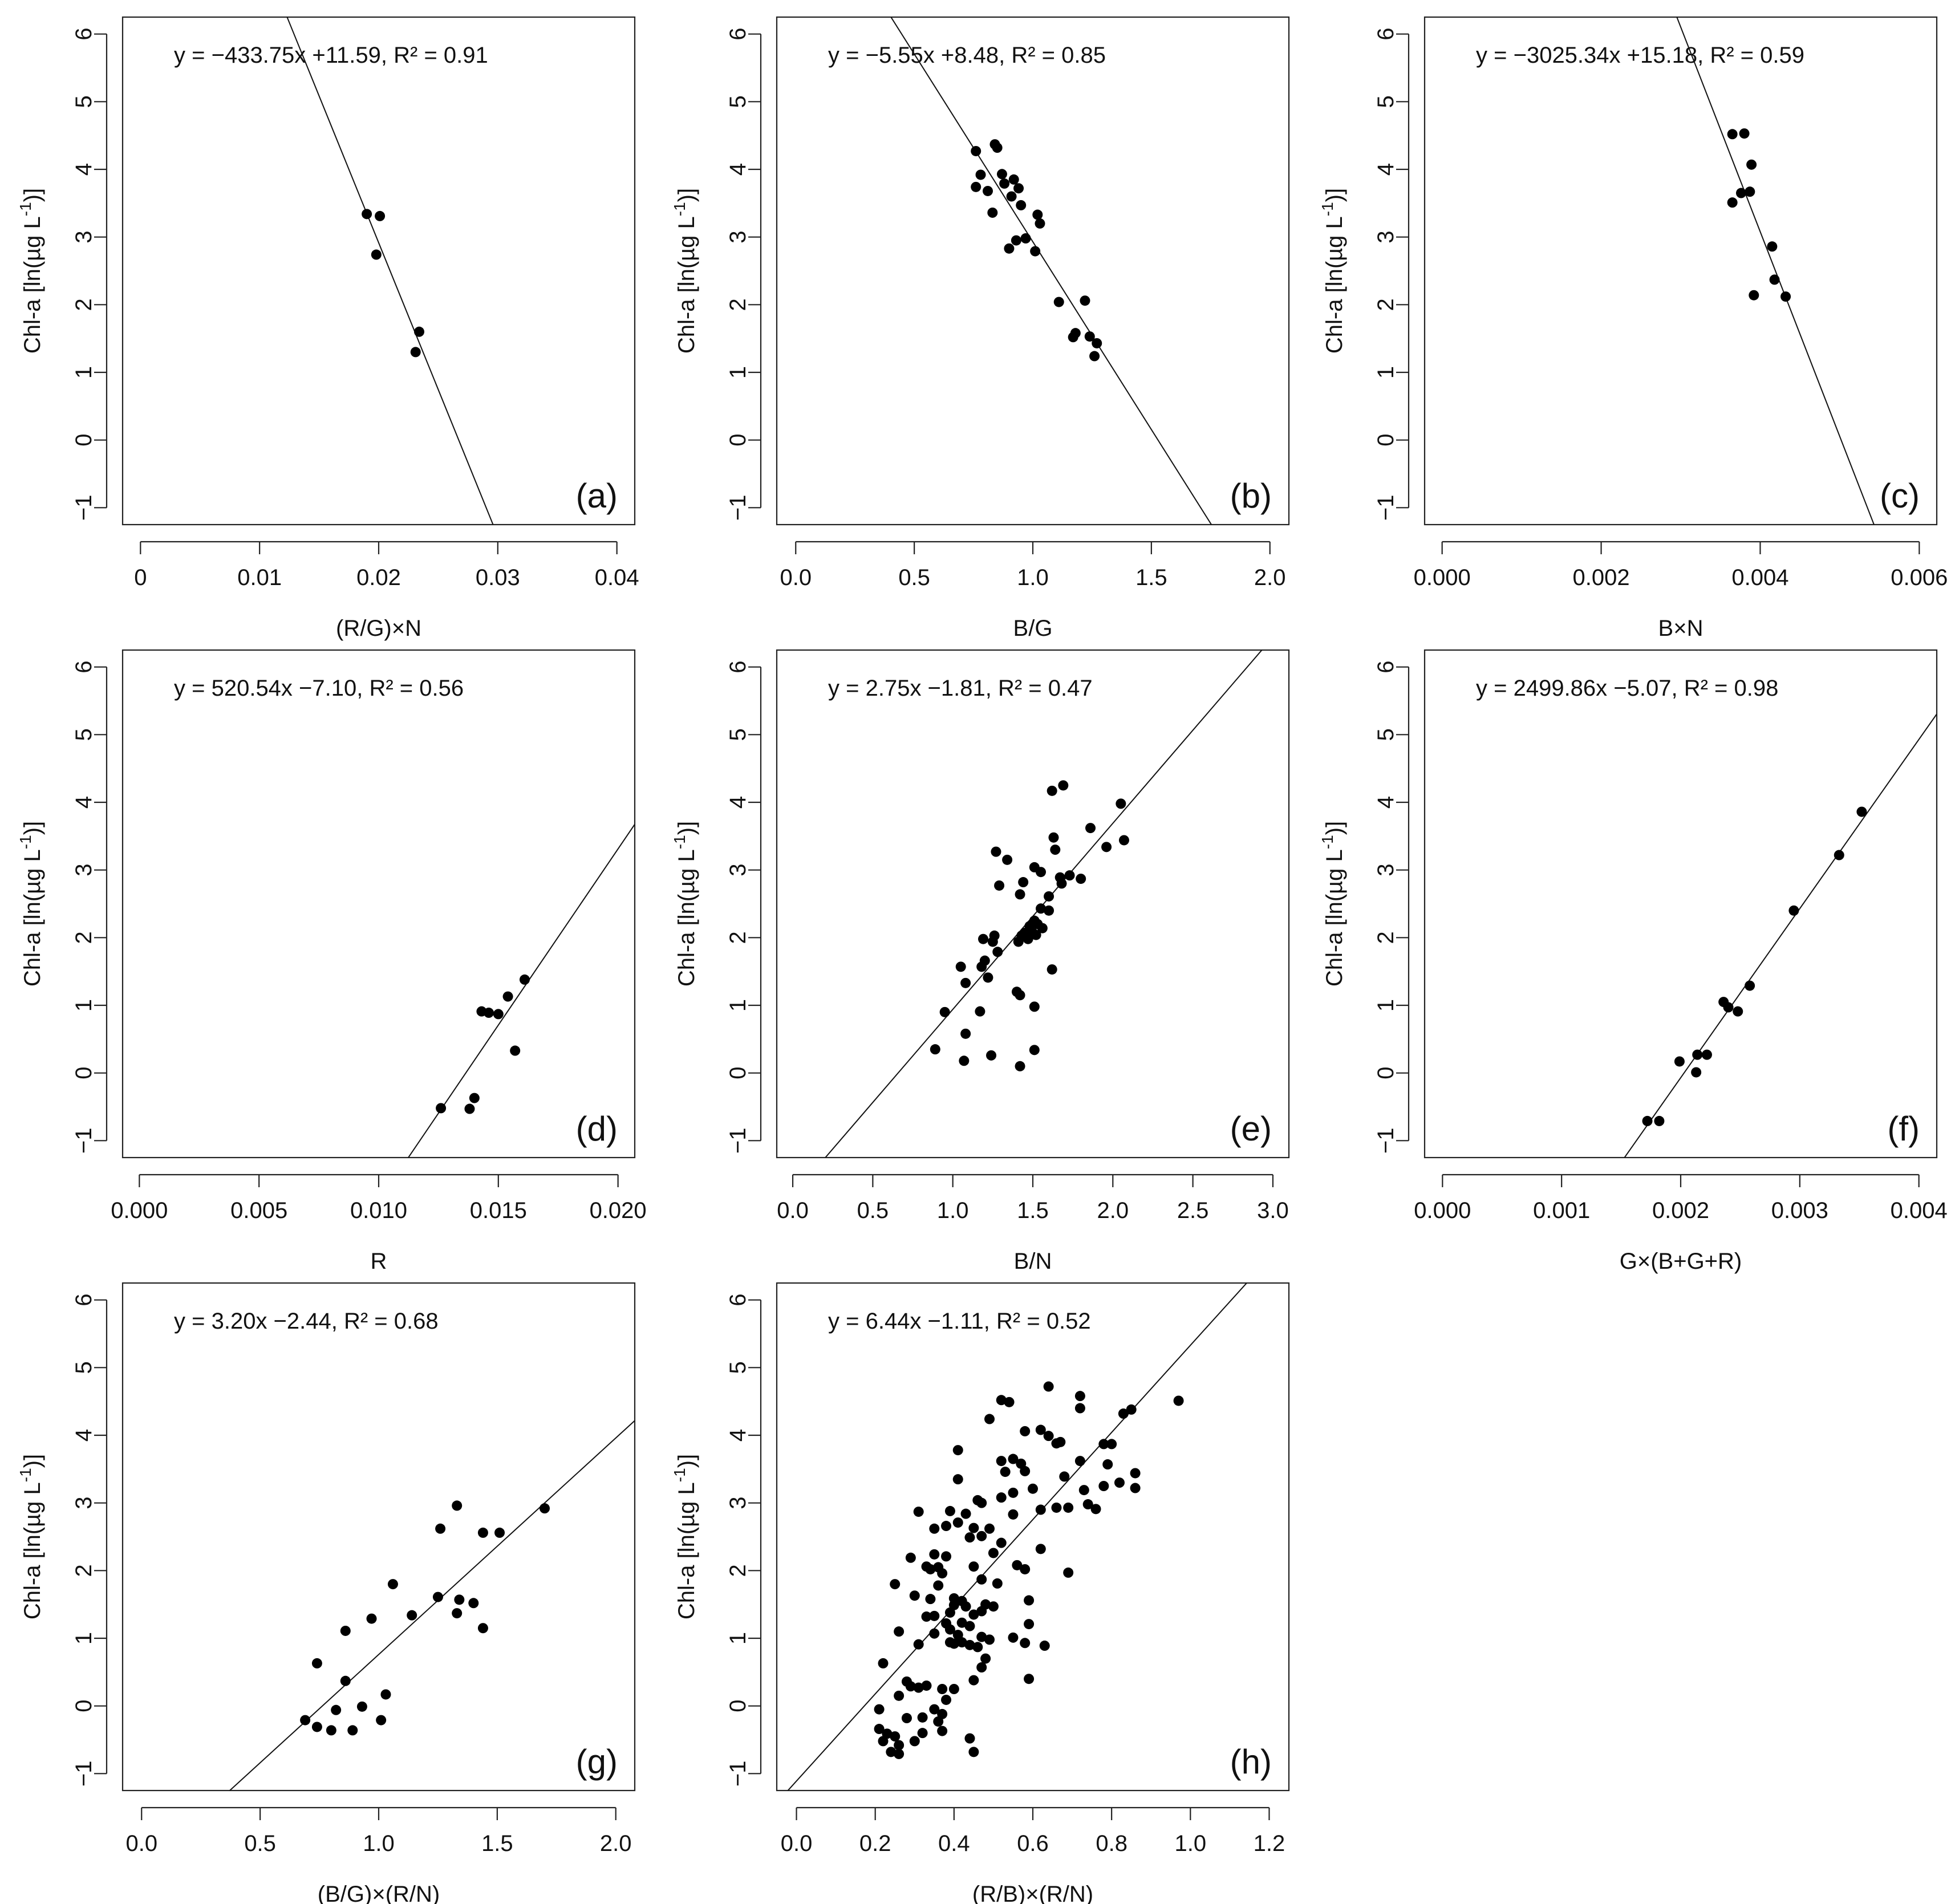 Image resolution: width=1959 pixels, height=1904 pixels. What do you see at coordinates (960, 688) in the screenshot?
I see `regression-equation: y = 2.75x −1.81, R² = 0.47` at bounding box center [960, 688].